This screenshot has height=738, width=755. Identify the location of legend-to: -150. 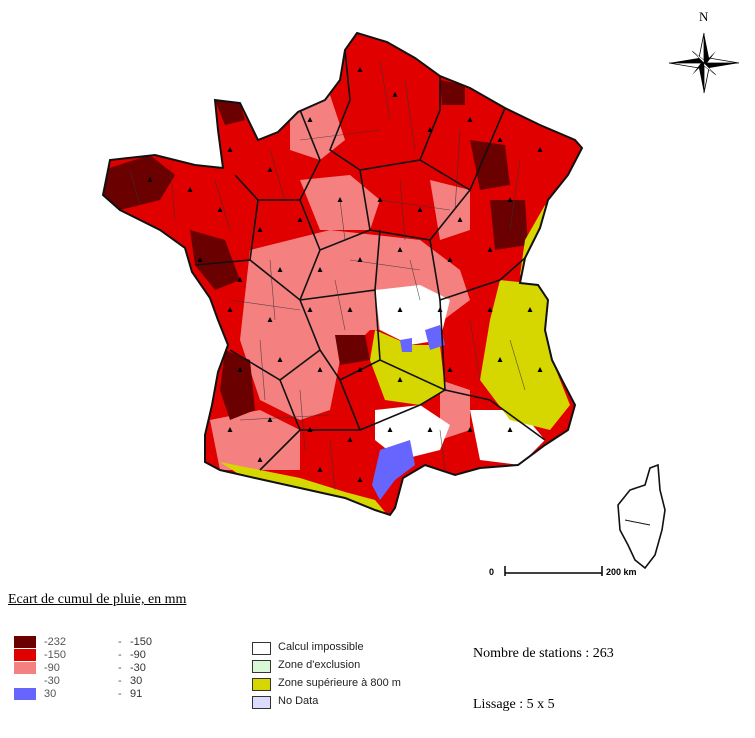
(141, 642).